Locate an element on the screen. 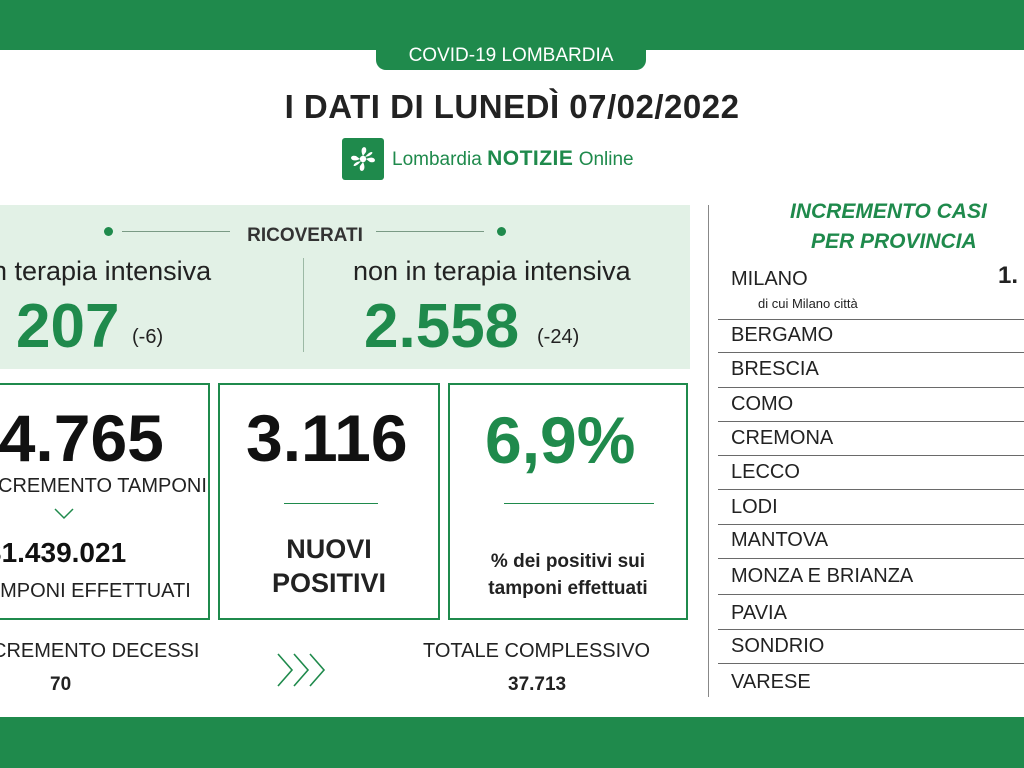 The height and width of the screenshot is (768, 1024). totale-label: TOTALE COMPLESSIVO is located at coordinates (537, 651).